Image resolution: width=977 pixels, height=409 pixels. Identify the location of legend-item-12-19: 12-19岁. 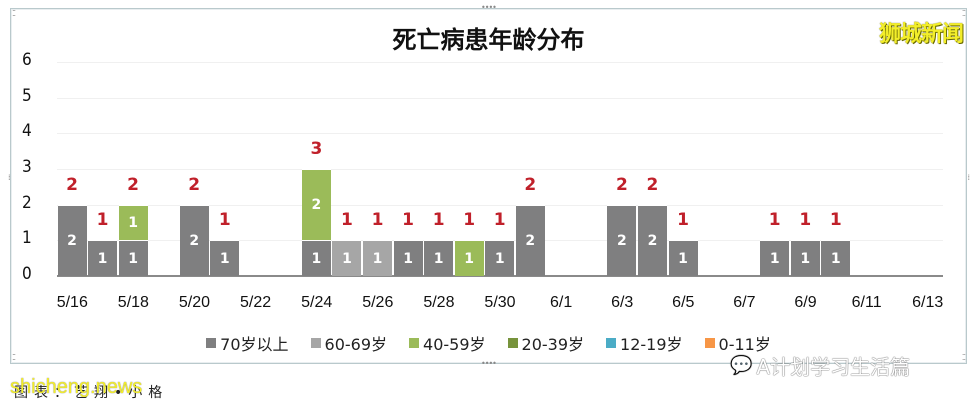
(644, 343).